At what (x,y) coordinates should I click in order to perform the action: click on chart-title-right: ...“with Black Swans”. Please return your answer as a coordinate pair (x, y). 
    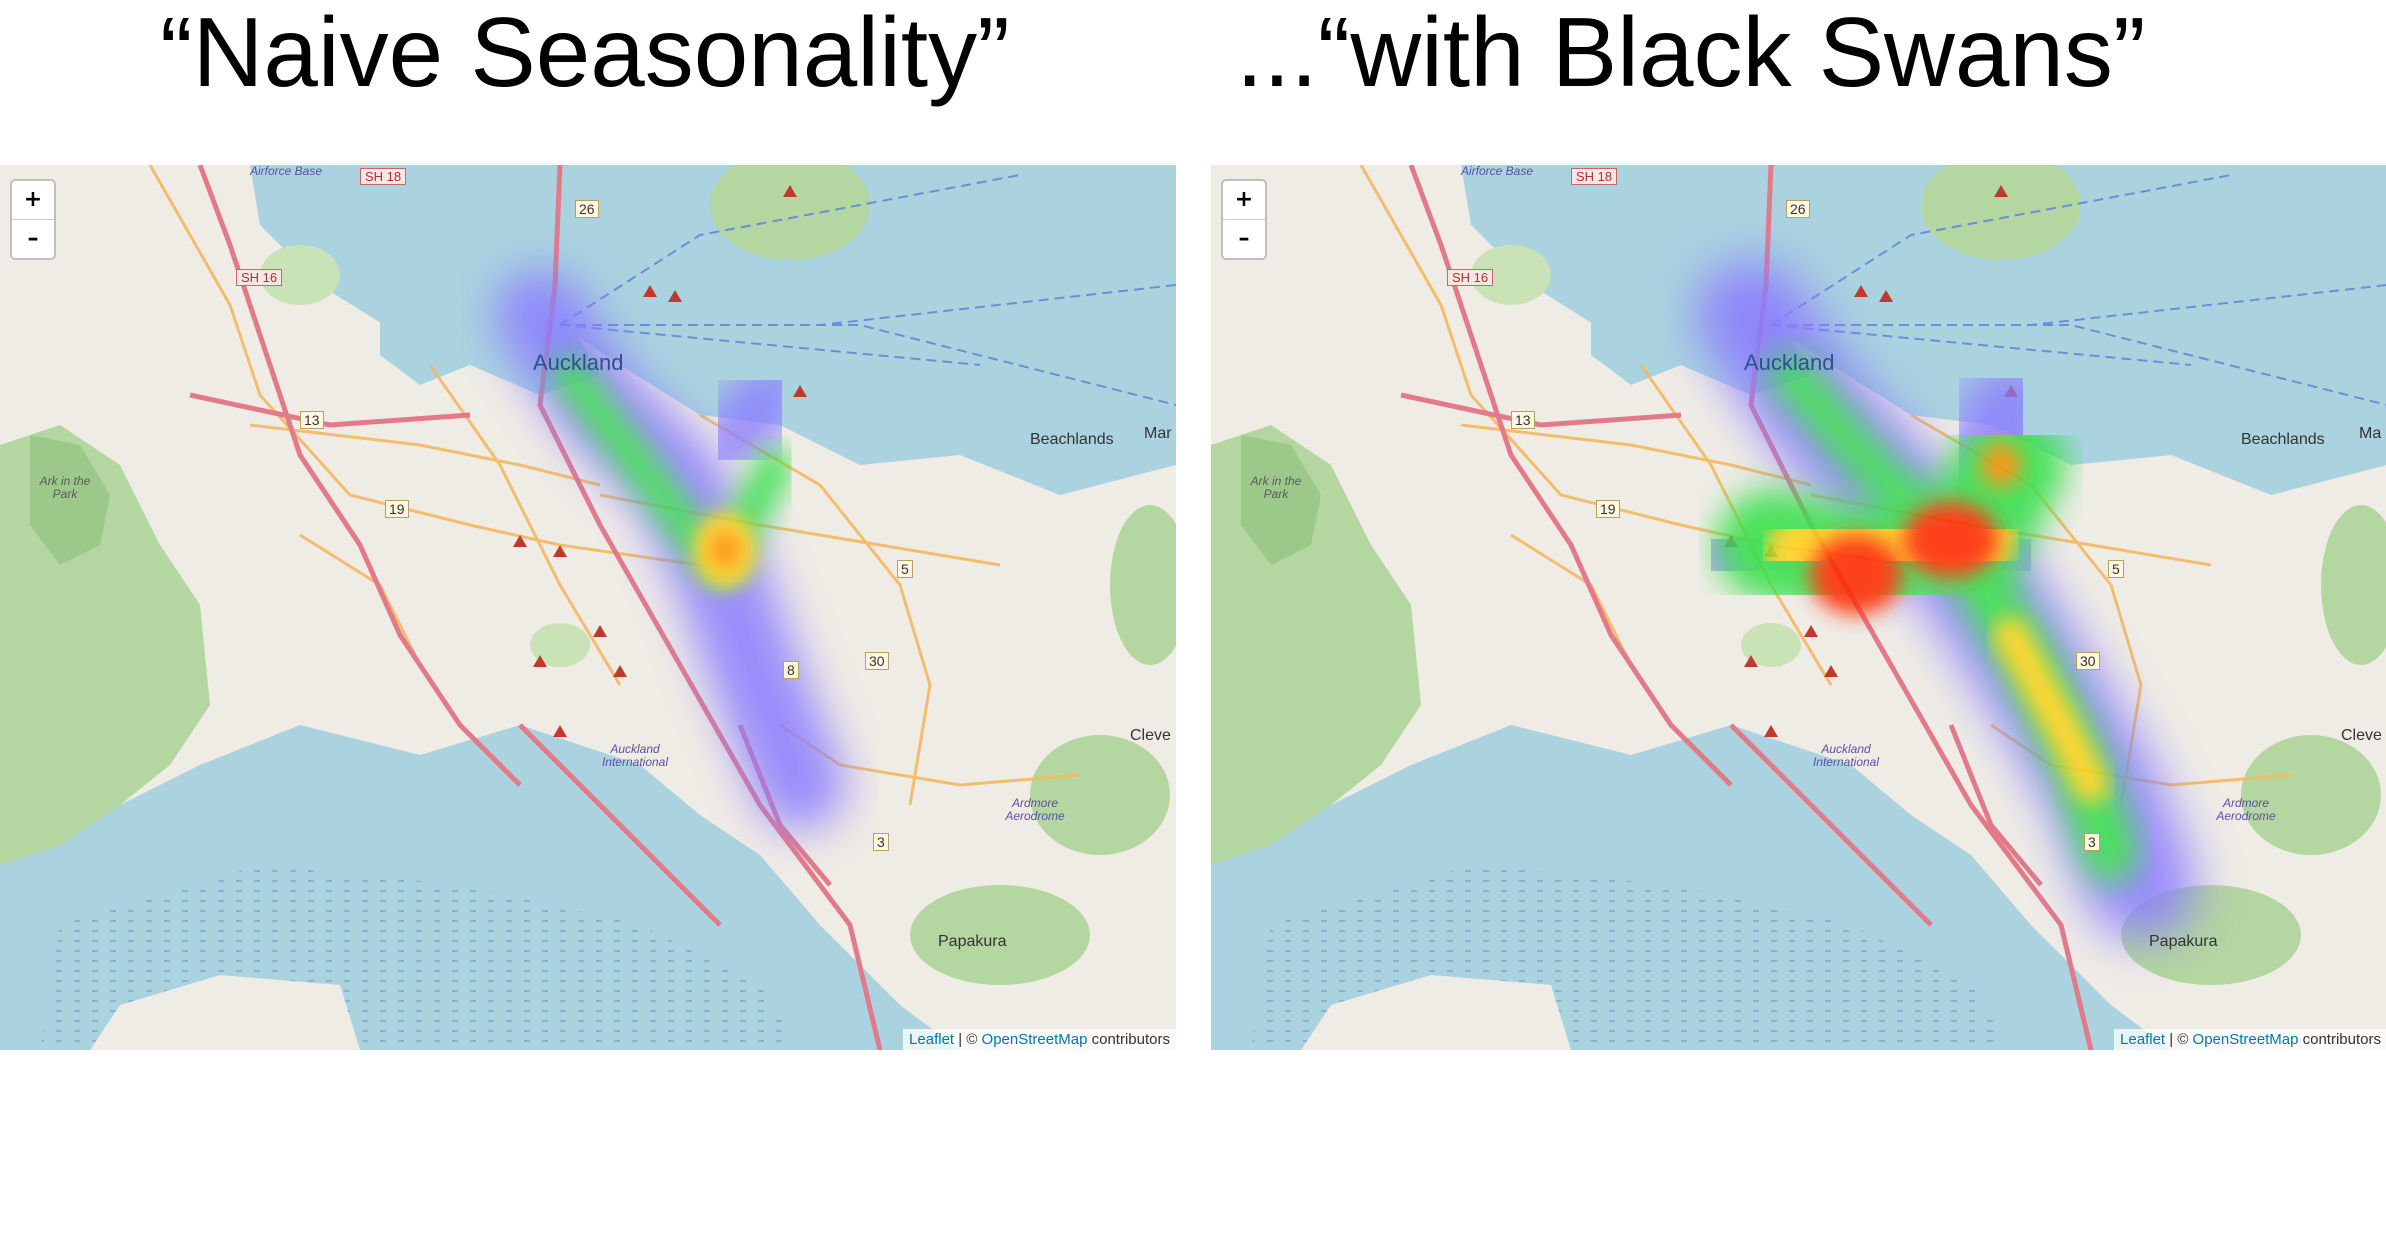
    Looking at the image, I should click on (1691, 53).